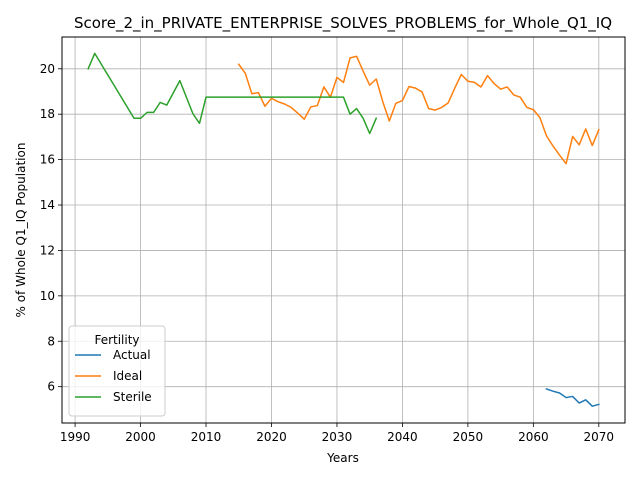 Image resolution: width=640 pixels, height=480 pixels. I want to click on y-tick-label: 18, so click(47, 114).